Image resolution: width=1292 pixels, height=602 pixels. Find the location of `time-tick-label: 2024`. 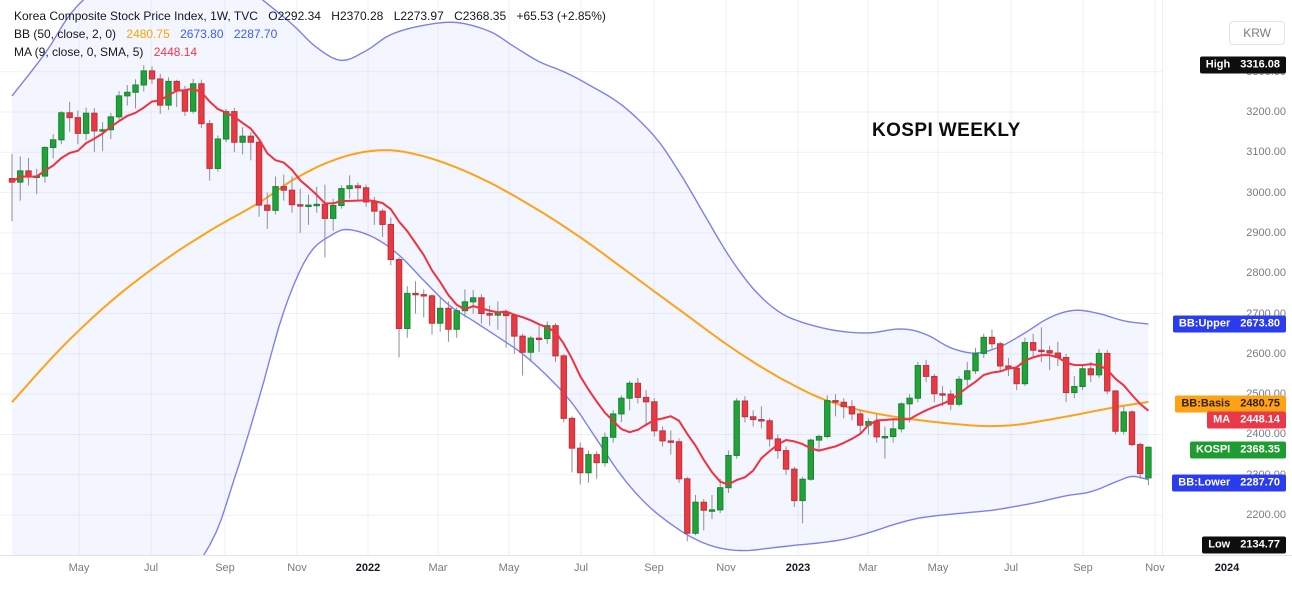

time-tick-label: 2024 is located at coordinates (1227, 568).